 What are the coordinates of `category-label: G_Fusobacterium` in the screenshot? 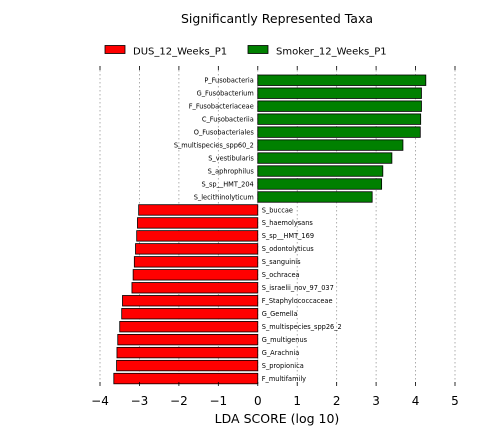 It's located at (225, 94).